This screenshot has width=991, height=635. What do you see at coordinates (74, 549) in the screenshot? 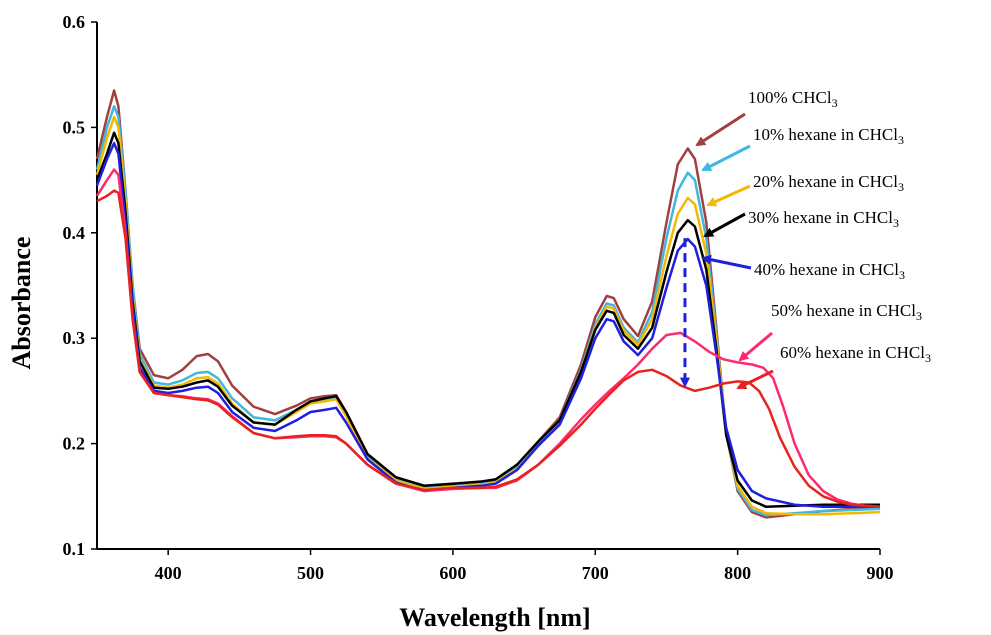
I see `y-tick-label: 0.1` at bounding box center [74, 549].